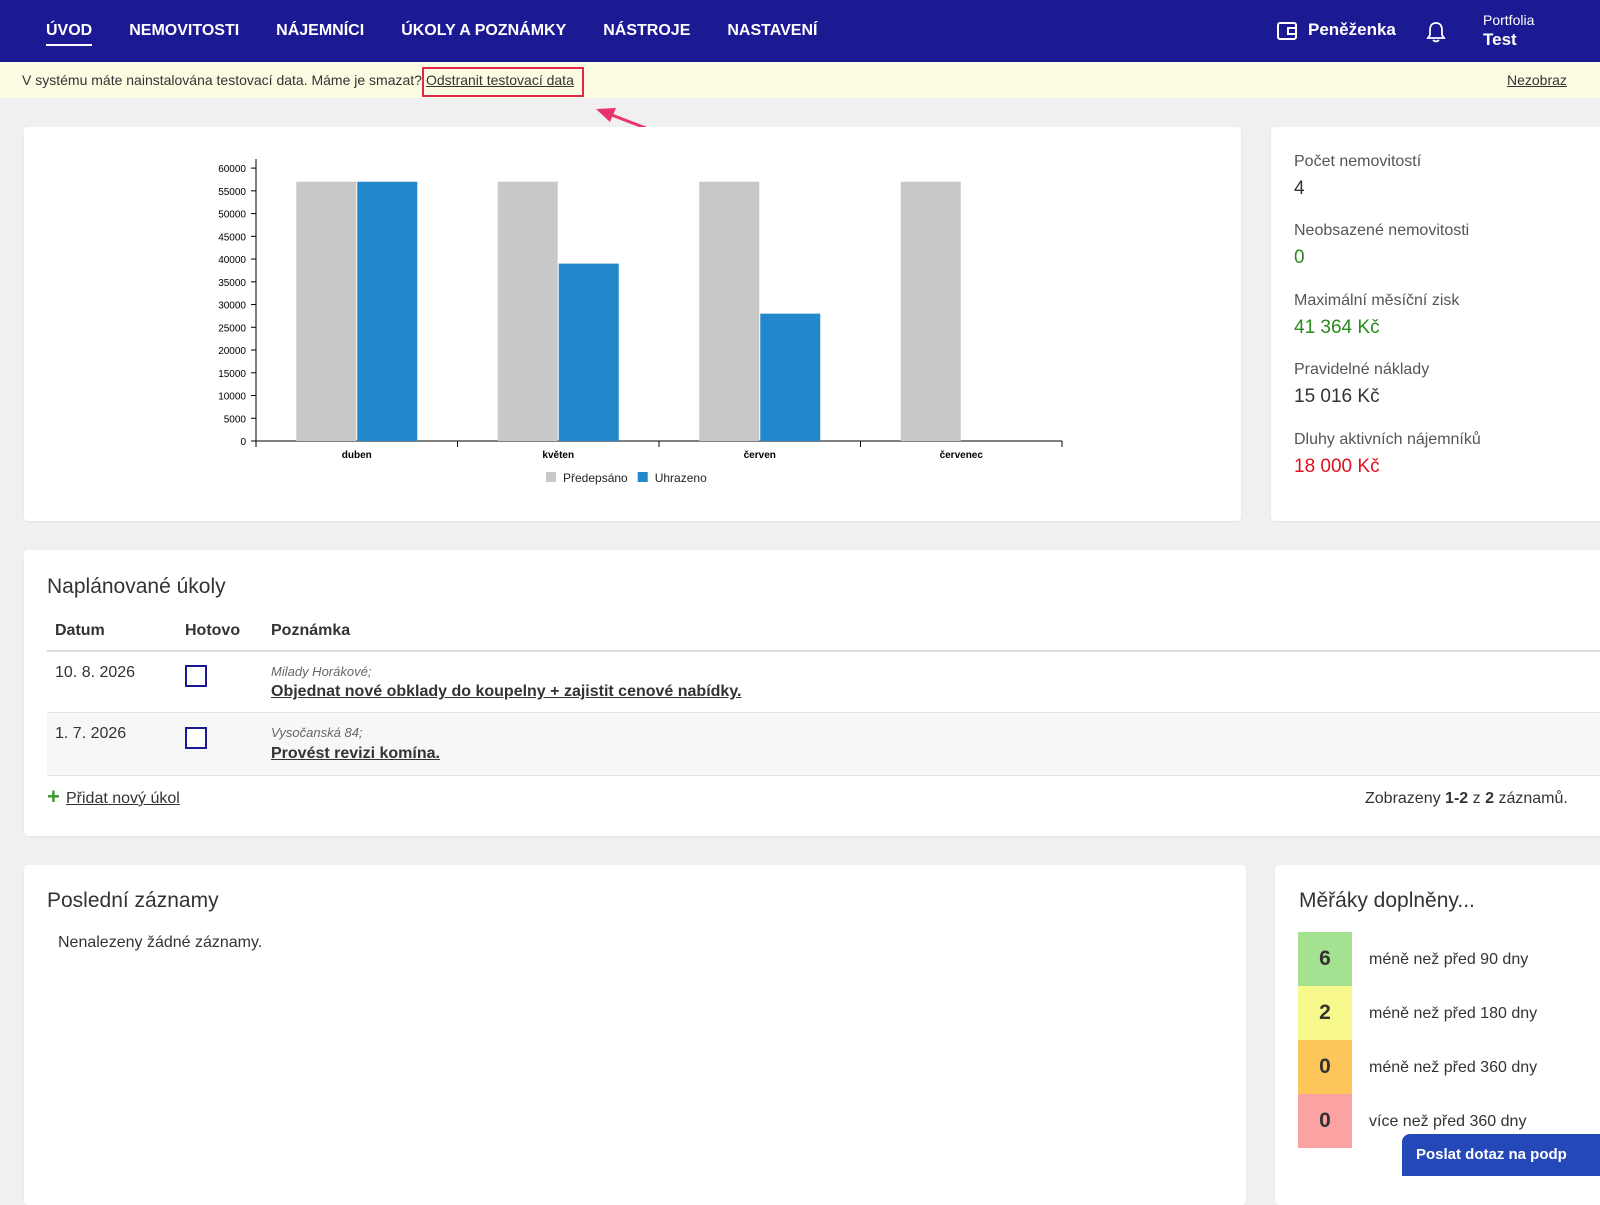 The width and height of the screenshot is (1600, 1205). Describe the element at coordinates (1500, 39) in the screenshot. I see `portfolio-name: Test` at that location.